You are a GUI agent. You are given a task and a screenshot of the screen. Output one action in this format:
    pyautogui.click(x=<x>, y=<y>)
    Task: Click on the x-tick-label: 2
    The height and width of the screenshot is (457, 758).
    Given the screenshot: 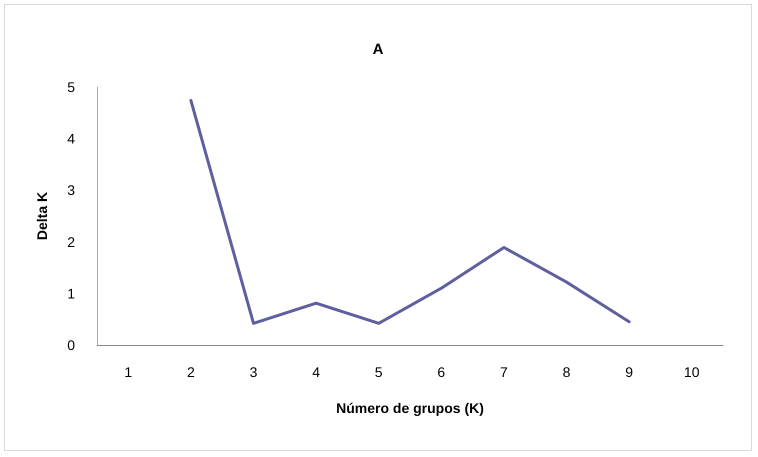 What is the action you would take?
    pyautogui.click(x=191, y=372)
    